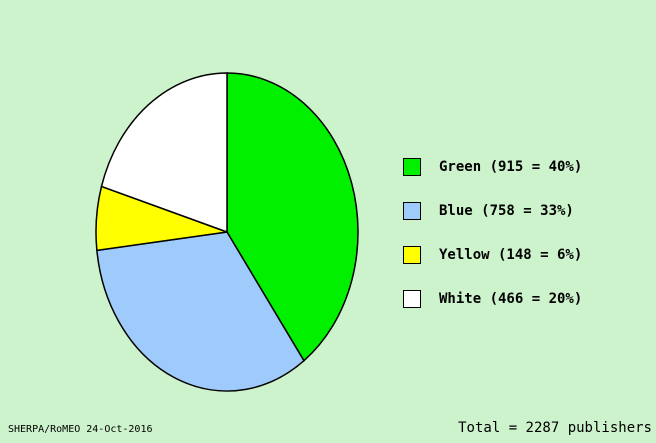 The height and width of the screenshot is (443, 656). Describe the element at coordinates (412, 299) in the screenshot. I see `legend-swatch-white` at that location.